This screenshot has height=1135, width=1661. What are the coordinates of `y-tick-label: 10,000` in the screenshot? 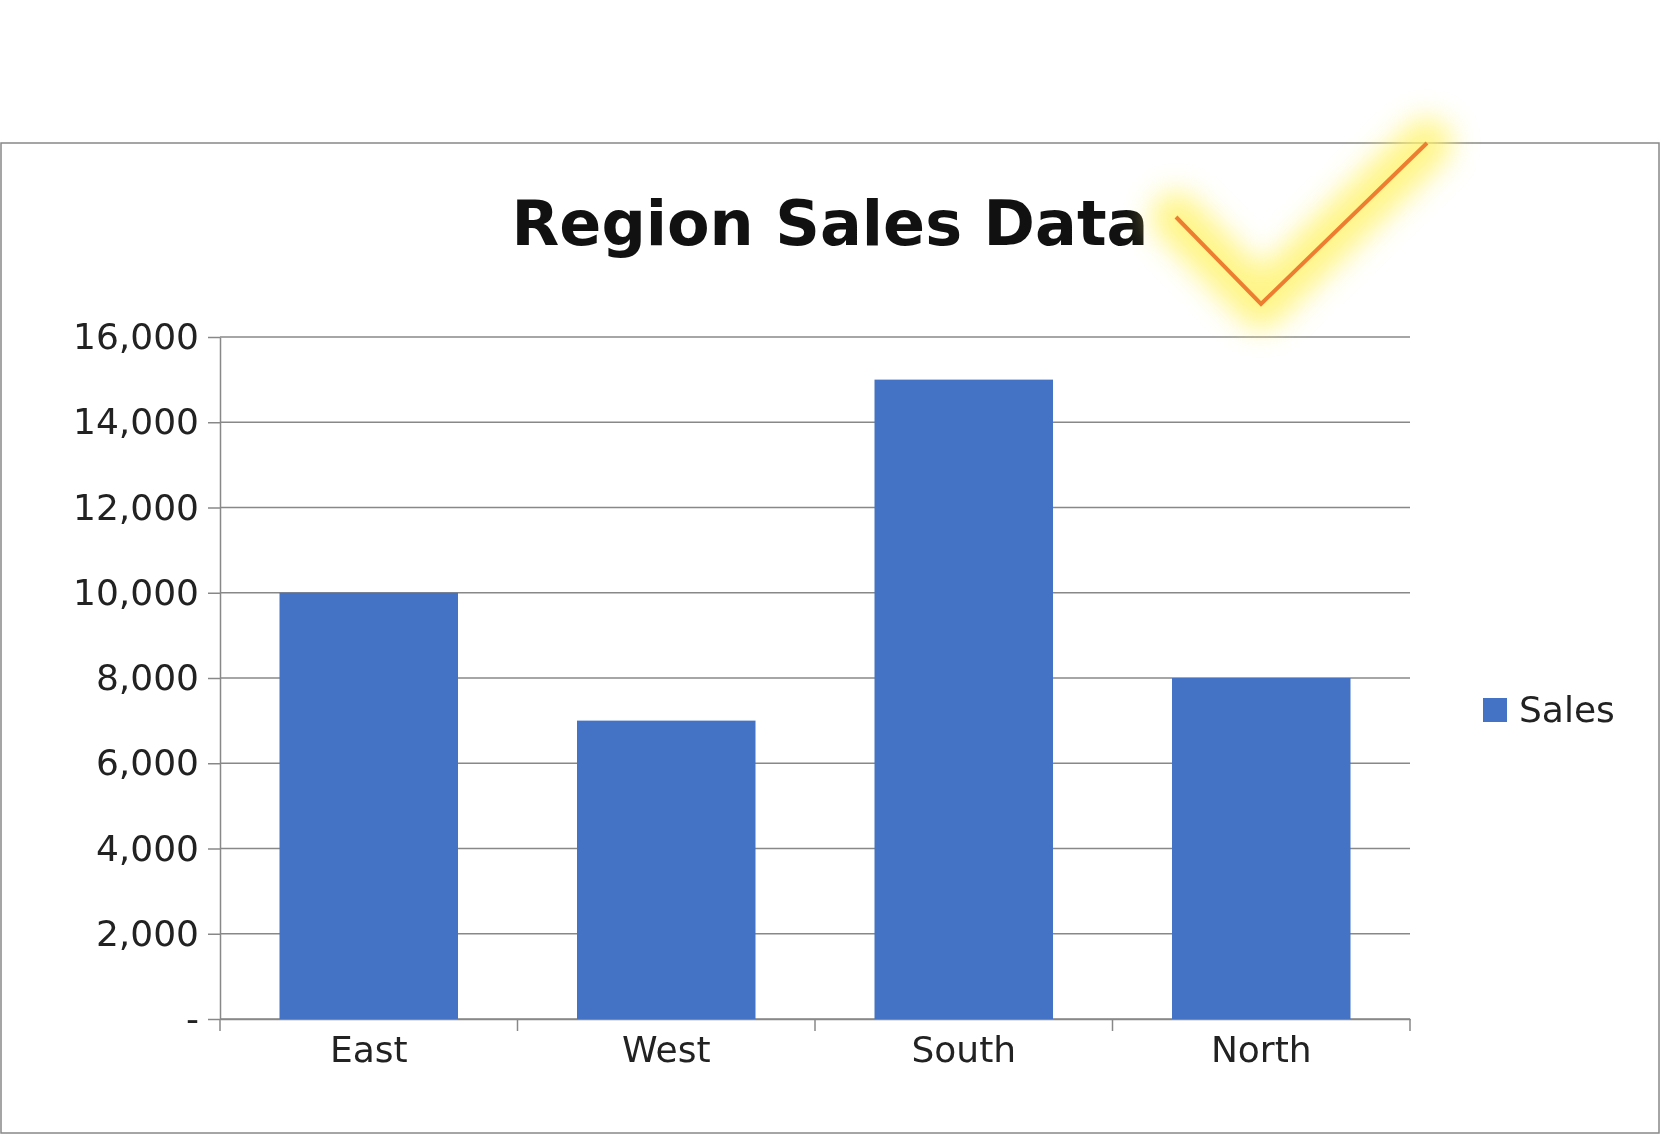 It's located at (136, 592).